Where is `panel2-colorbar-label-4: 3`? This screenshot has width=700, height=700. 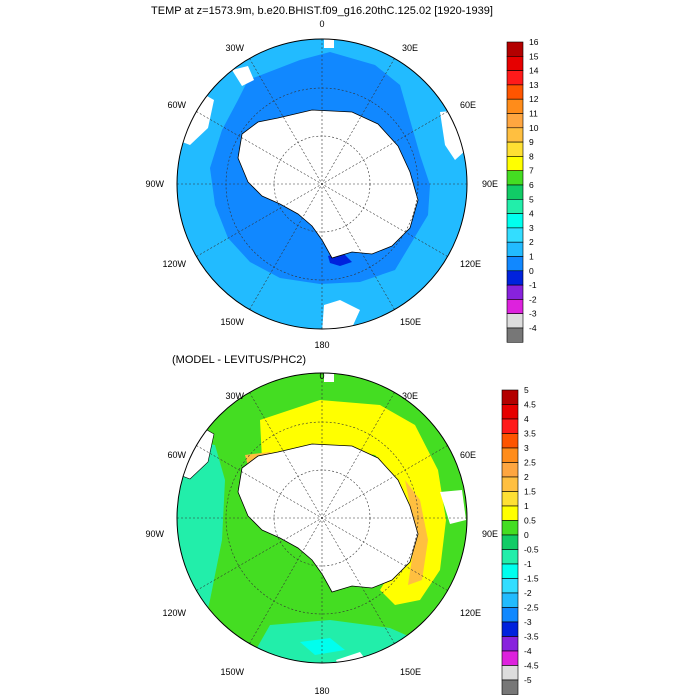
panel2-colorbar-label-4: 3 is located at coordinates (526, 448).